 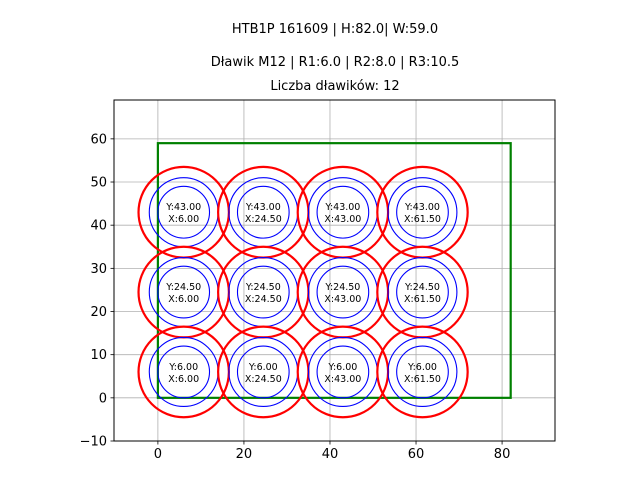 I want to click on gland-marker: Y:6.00X:43.00, so click(x=343, y=372).